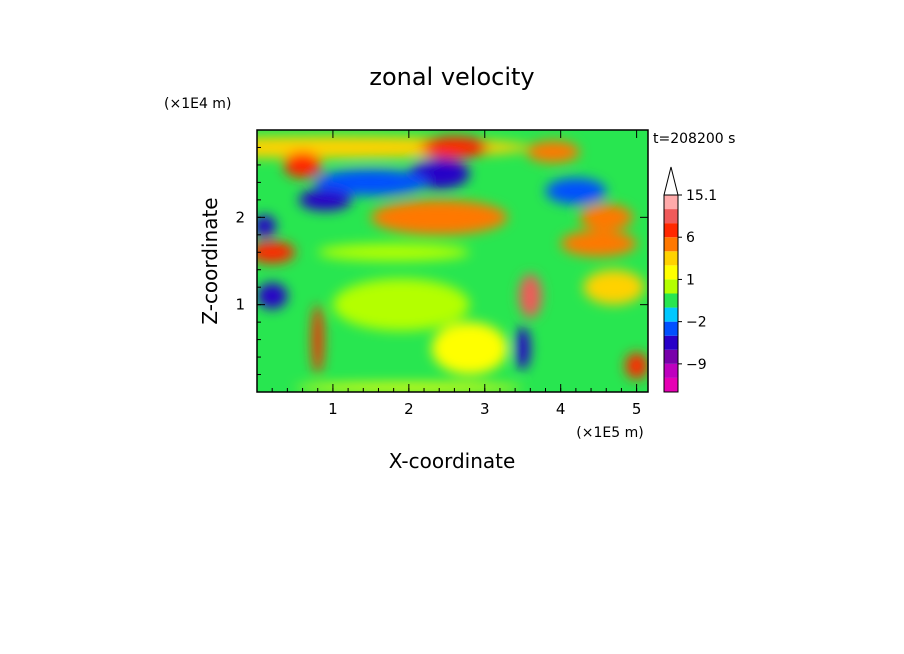  Describe the element at coordinates (701, 196) in the screenshot. I see `colorbar-tick-label: 15.1` at that location.